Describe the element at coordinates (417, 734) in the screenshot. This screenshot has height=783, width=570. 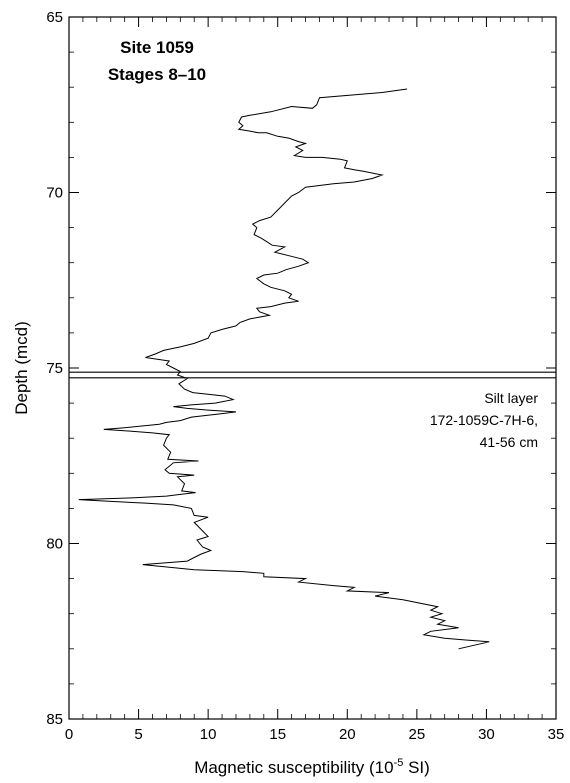
I see `x-tick-label: 25` at that location.